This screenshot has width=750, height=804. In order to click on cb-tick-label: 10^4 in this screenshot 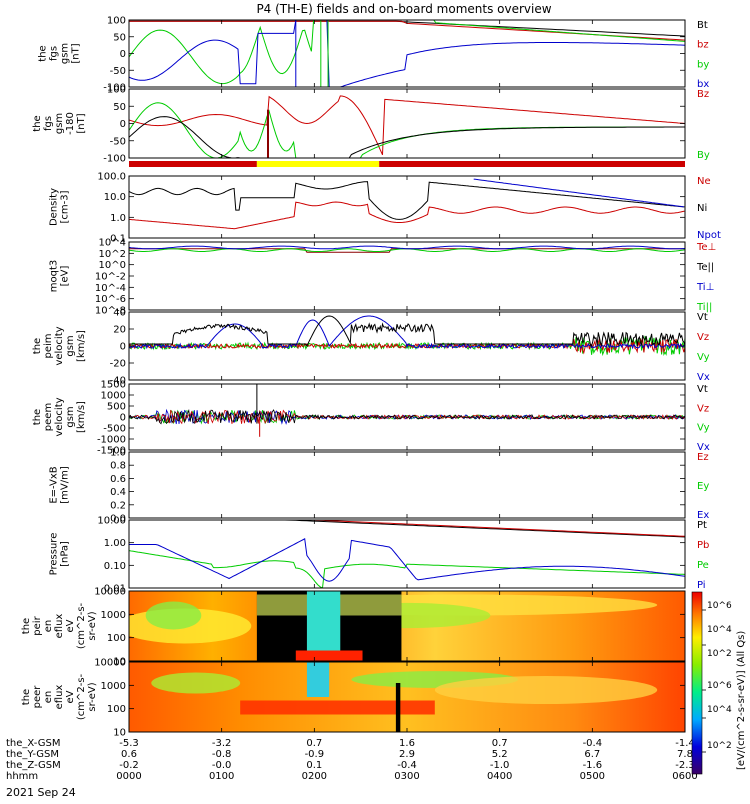, I will do `click(719, 710)`.